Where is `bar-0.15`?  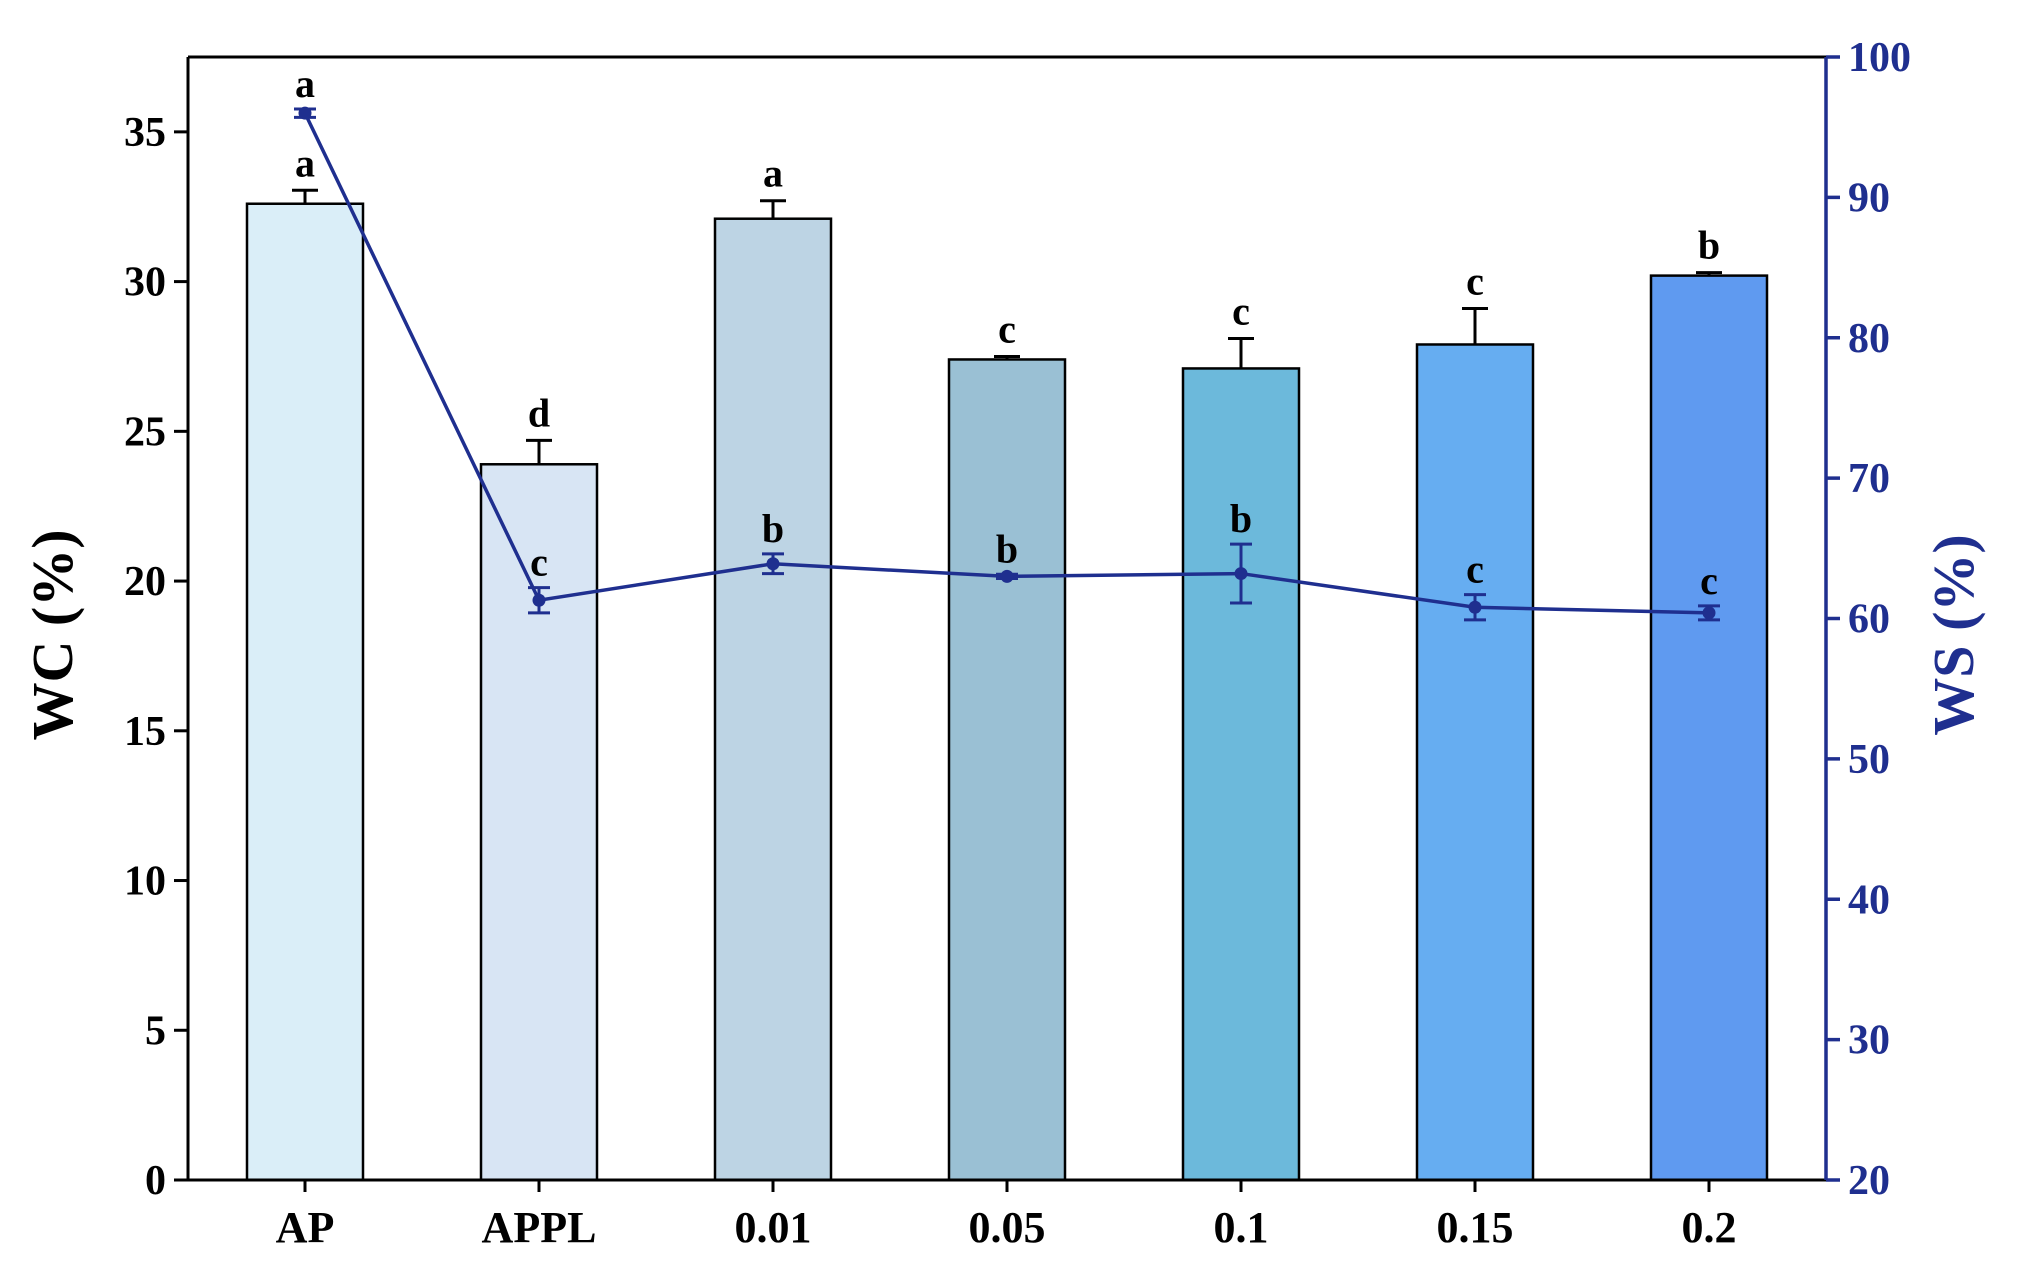
bar-0.15 is located at coordinates (1475, 762).